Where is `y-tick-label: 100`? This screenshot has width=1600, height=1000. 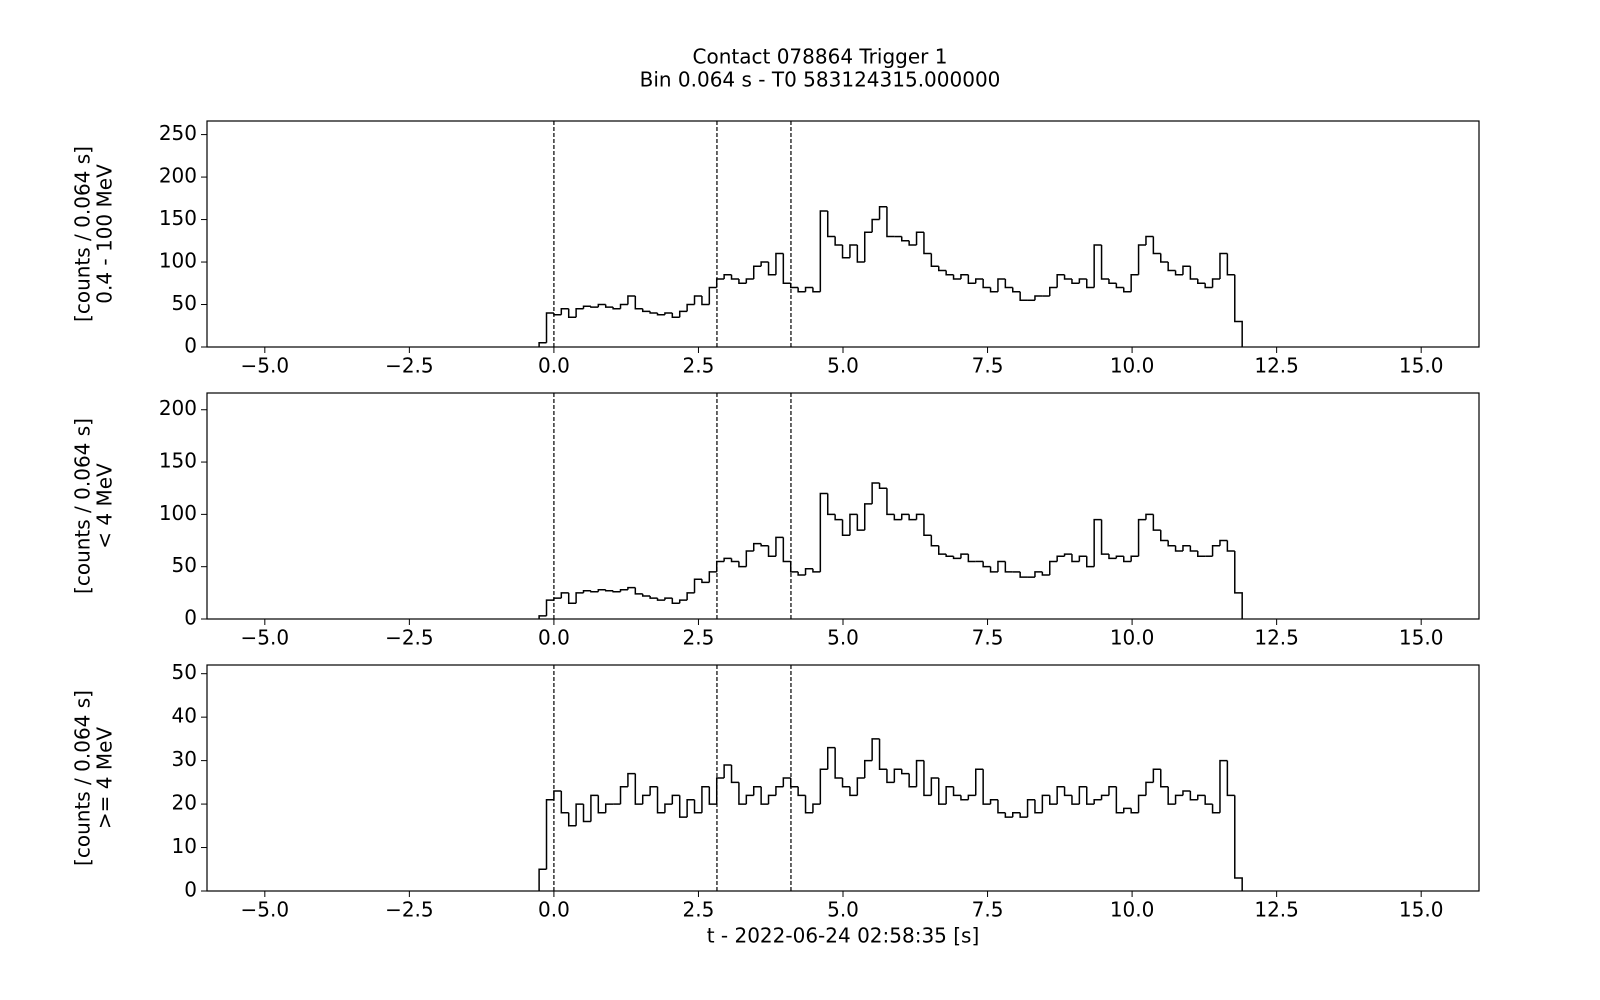 y-tick-label: 100 is located at coordinates (178, 513).